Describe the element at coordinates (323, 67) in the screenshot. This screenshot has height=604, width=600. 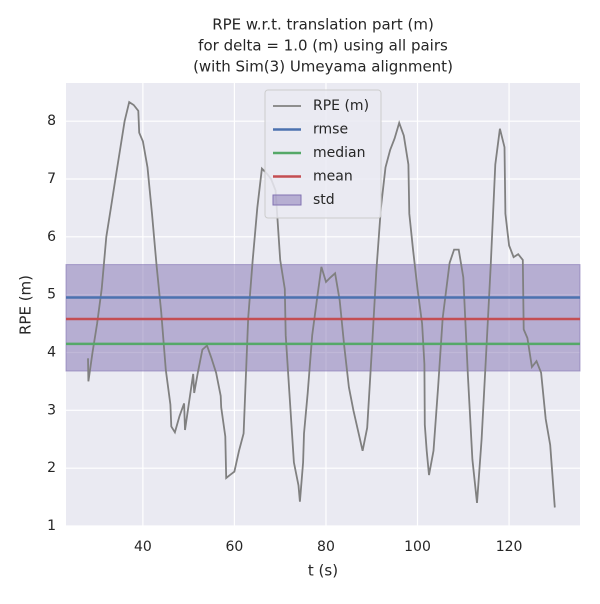
I see `chart-title: (with Sim(3) Umeyama alignment)` at that location.